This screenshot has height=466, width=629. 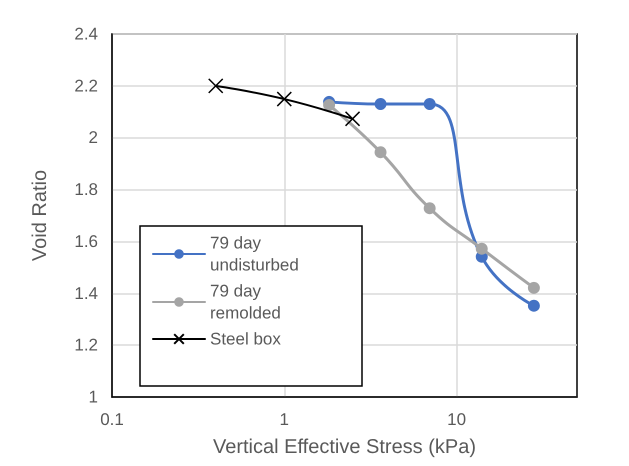 What do you see at coordinates (245, 302) in the screenshot?
I see `legend-label: 79 day remolded` at bounding box center [245, 302].